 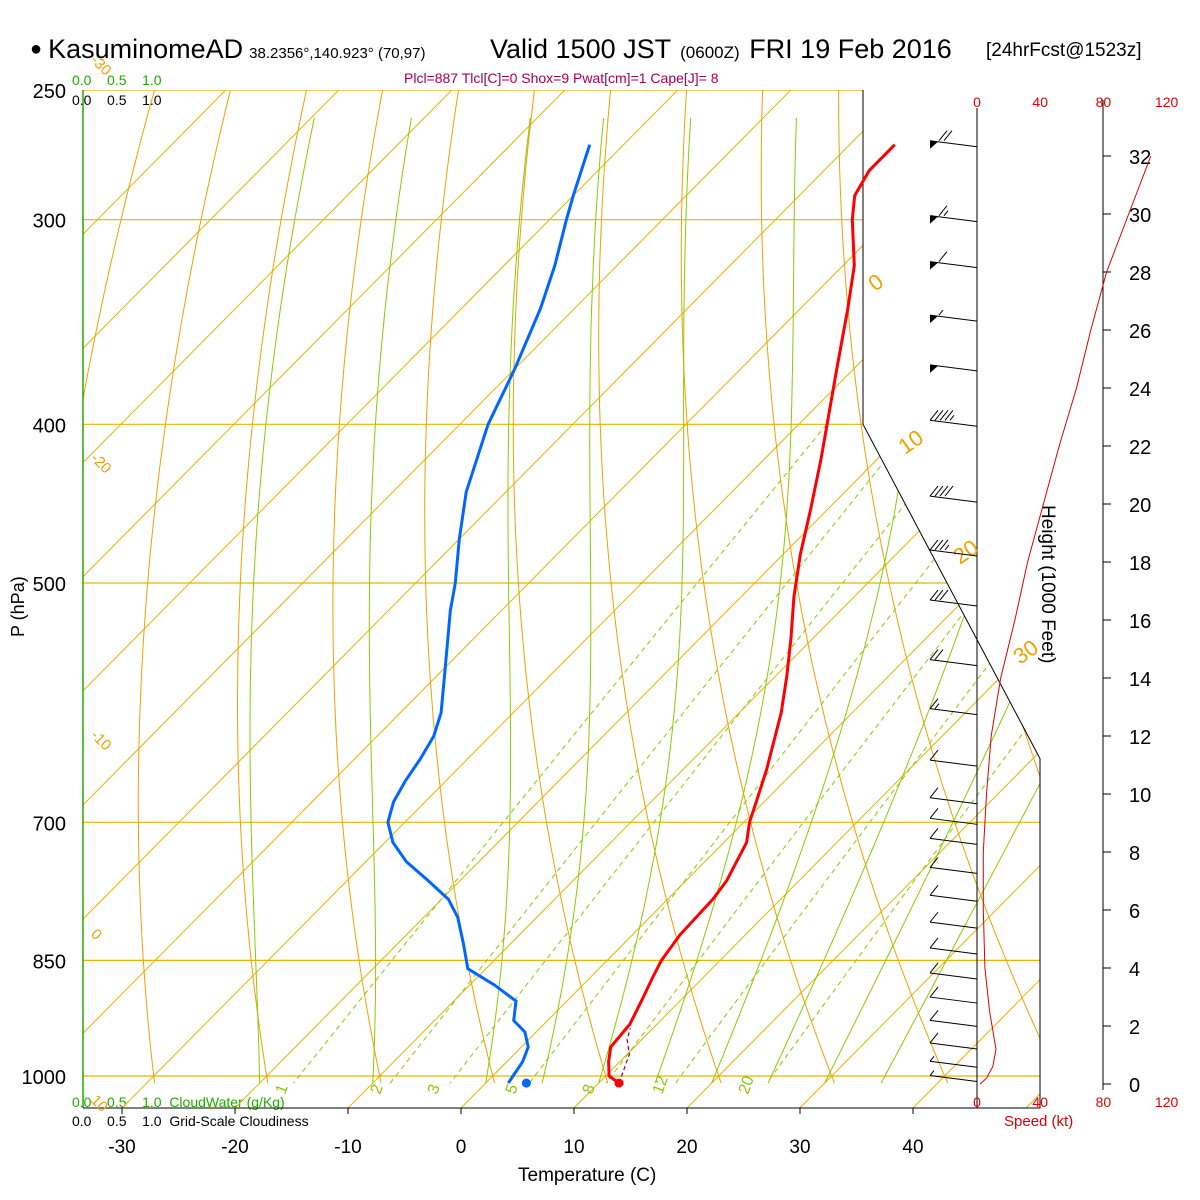 What do you see at coordinates (117, 1121) in the screenshot?
I see `cloudiness-tick: 0.5` at bounding box center [117, 1121].